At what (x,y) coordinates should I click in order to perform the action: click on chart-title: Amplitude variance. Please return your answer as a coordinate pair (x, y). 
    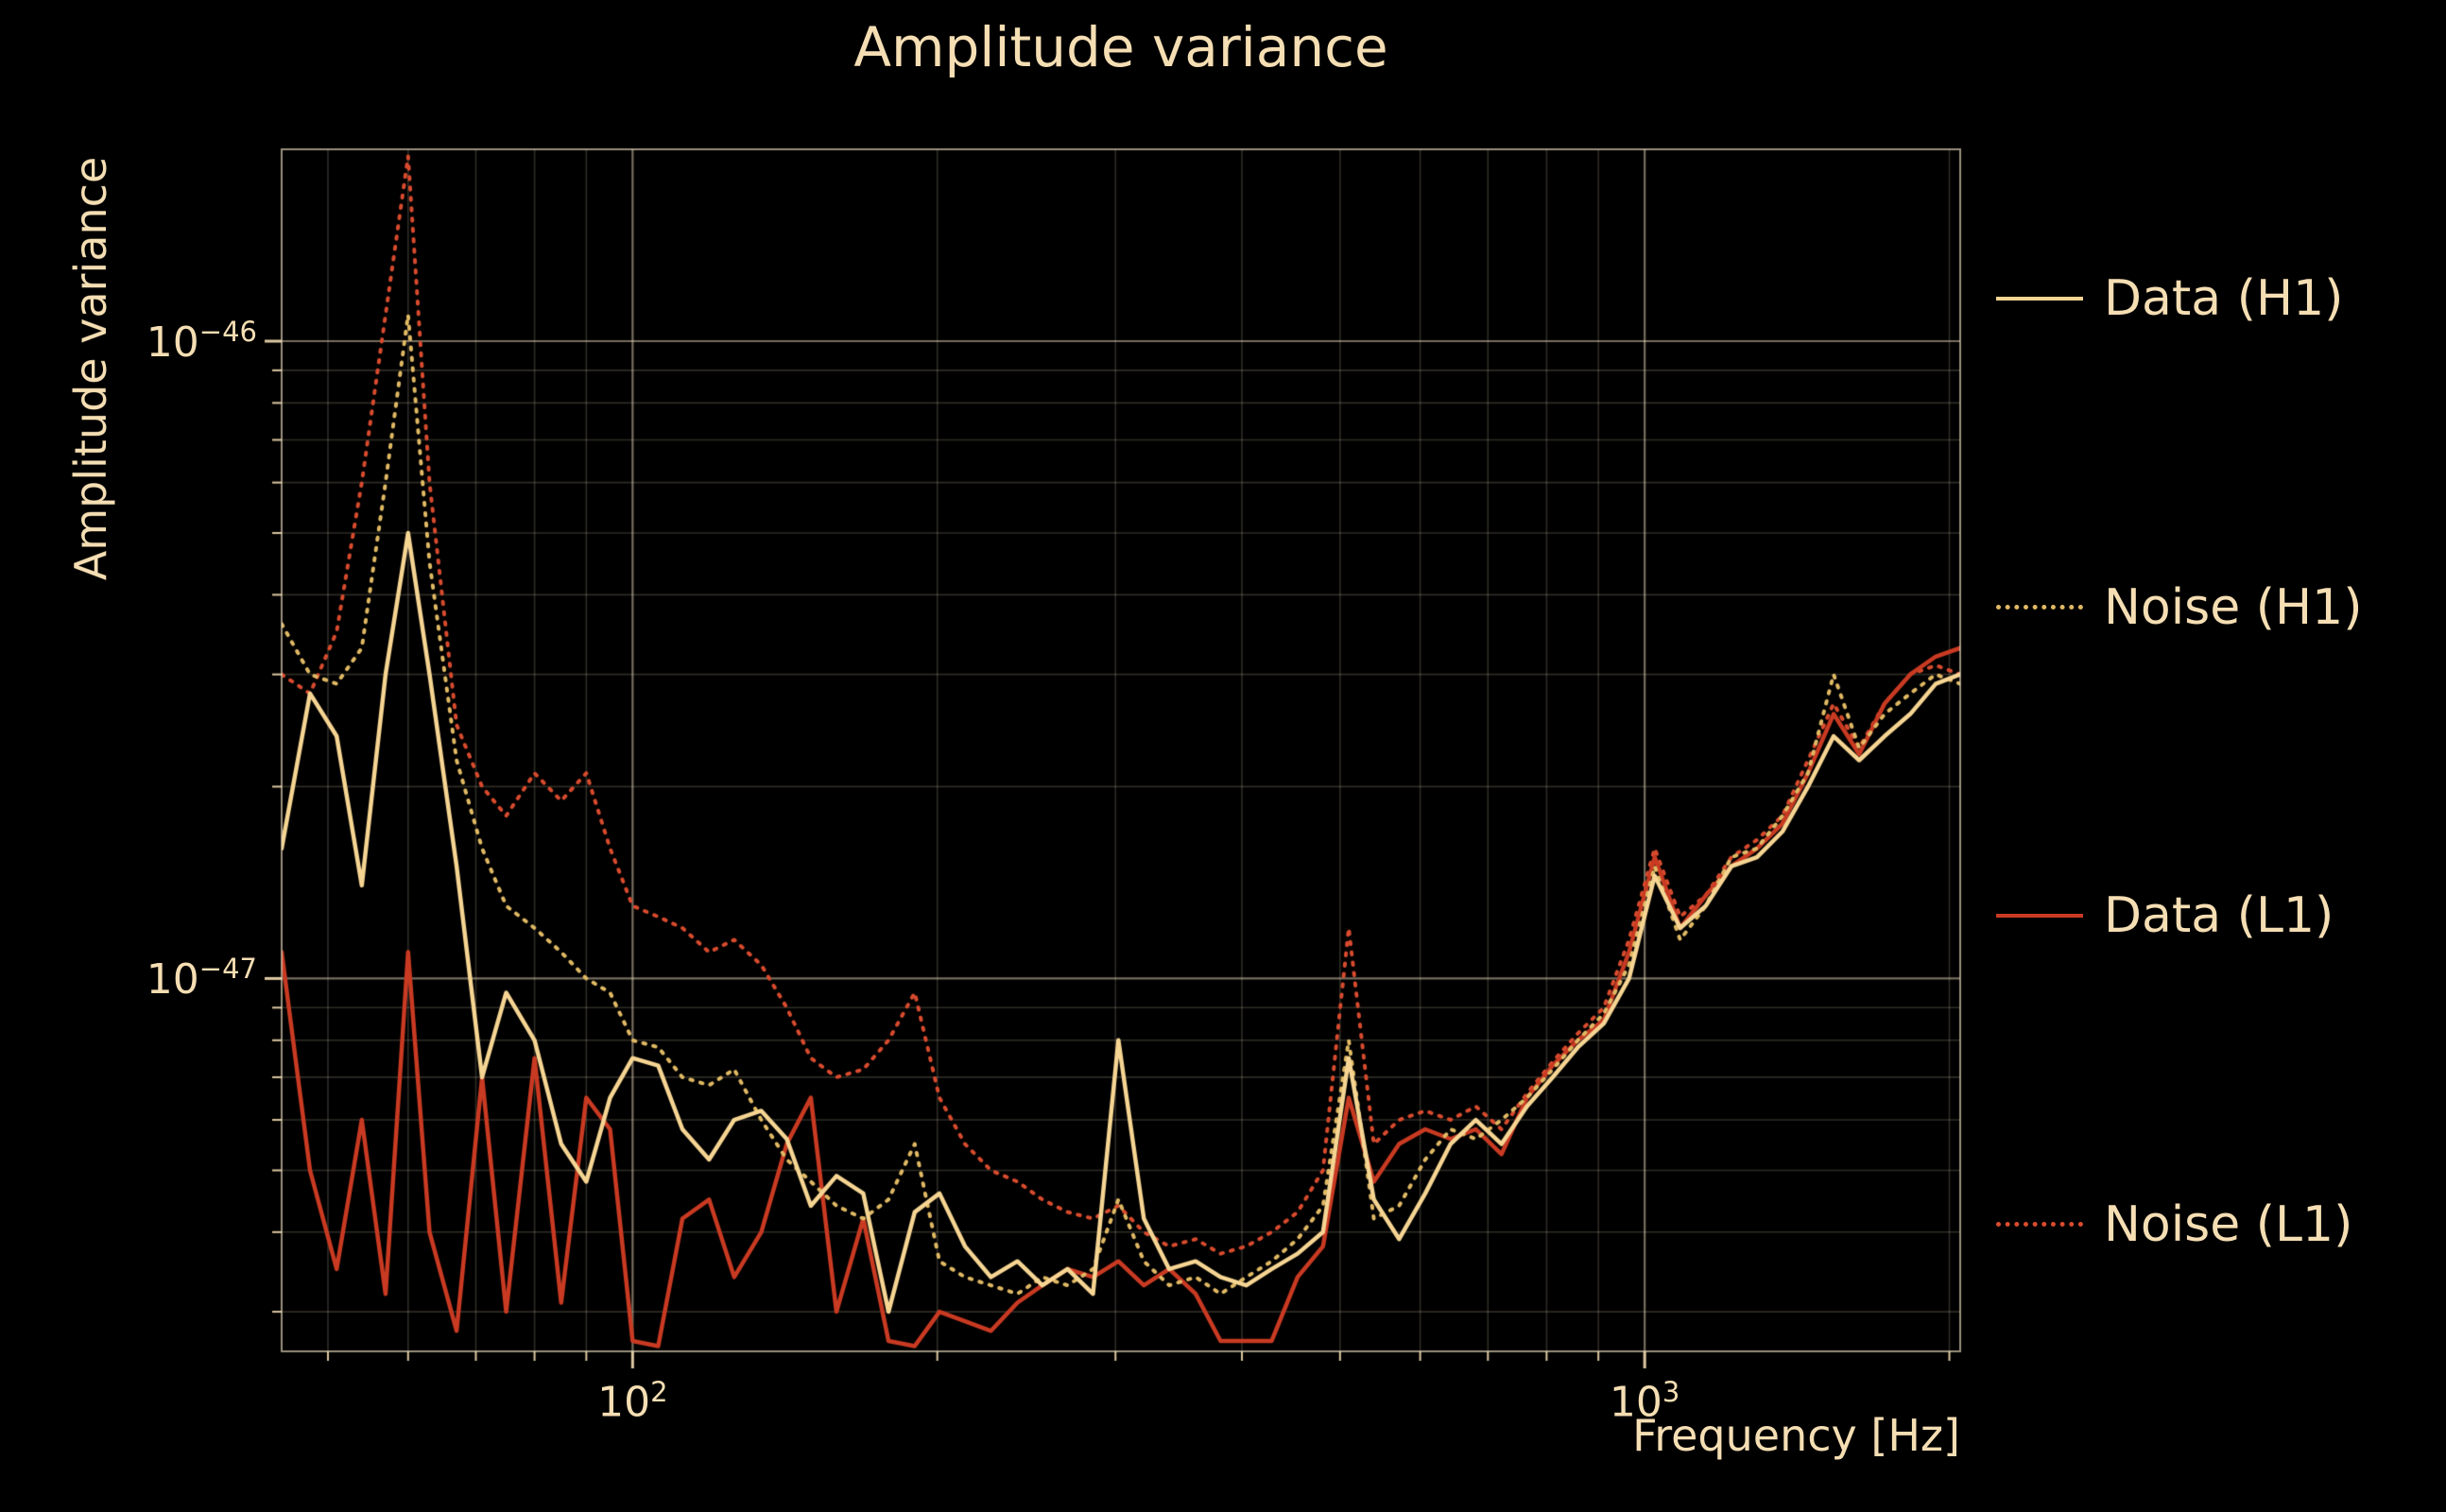
    Looking at the image, I should click on (1120, 47).